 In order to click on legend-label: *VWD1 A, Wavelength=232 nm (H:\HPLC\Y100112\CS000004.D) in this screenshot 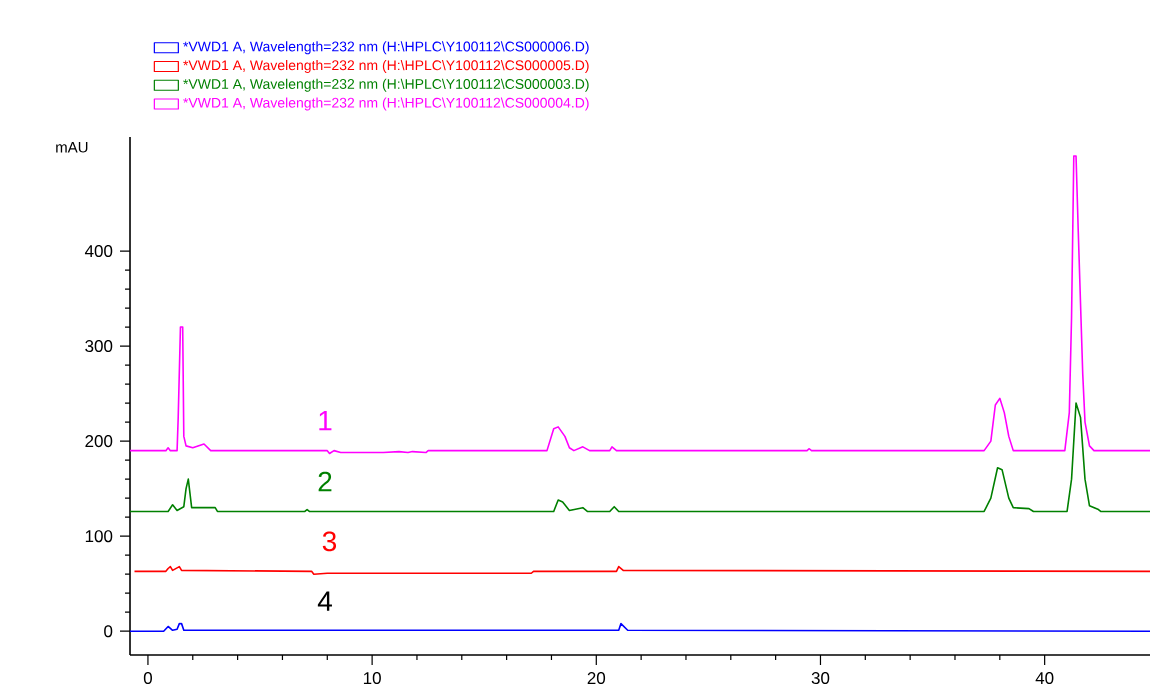, I will do `click(386, 104)`.